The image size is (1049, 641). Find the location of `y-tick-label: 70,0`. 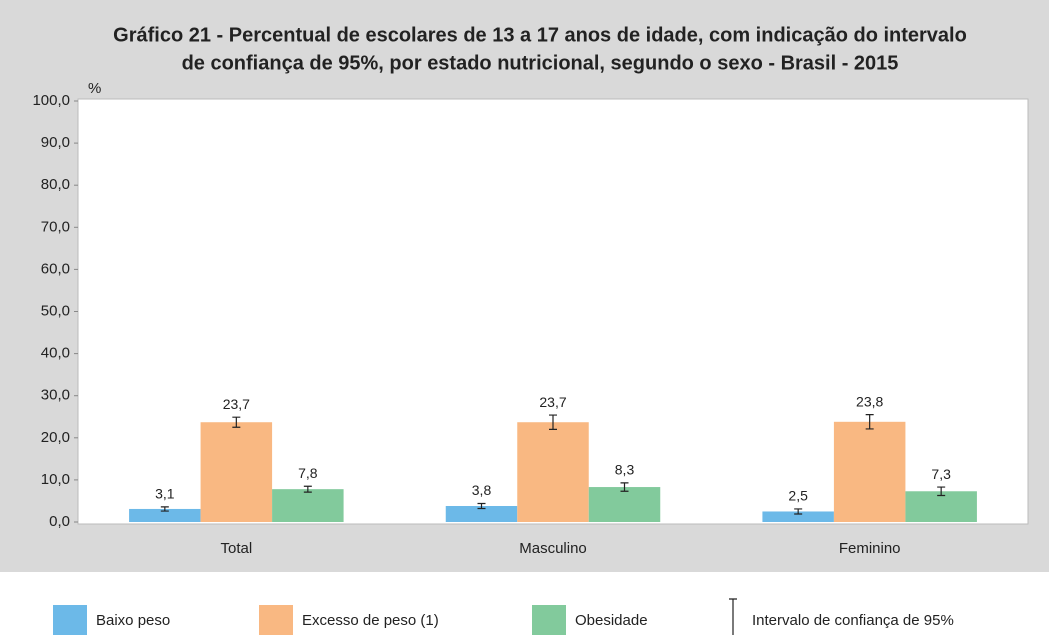

y-tick-label: 70,0 is located at coordinates (55, 226).